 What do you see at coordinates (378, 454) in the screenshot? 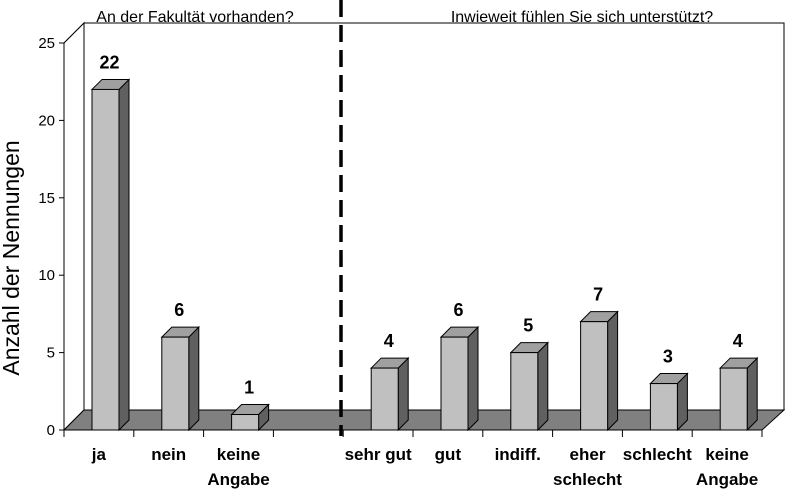
I see `category-label: sehr gut` at bounding box center [378, 454].